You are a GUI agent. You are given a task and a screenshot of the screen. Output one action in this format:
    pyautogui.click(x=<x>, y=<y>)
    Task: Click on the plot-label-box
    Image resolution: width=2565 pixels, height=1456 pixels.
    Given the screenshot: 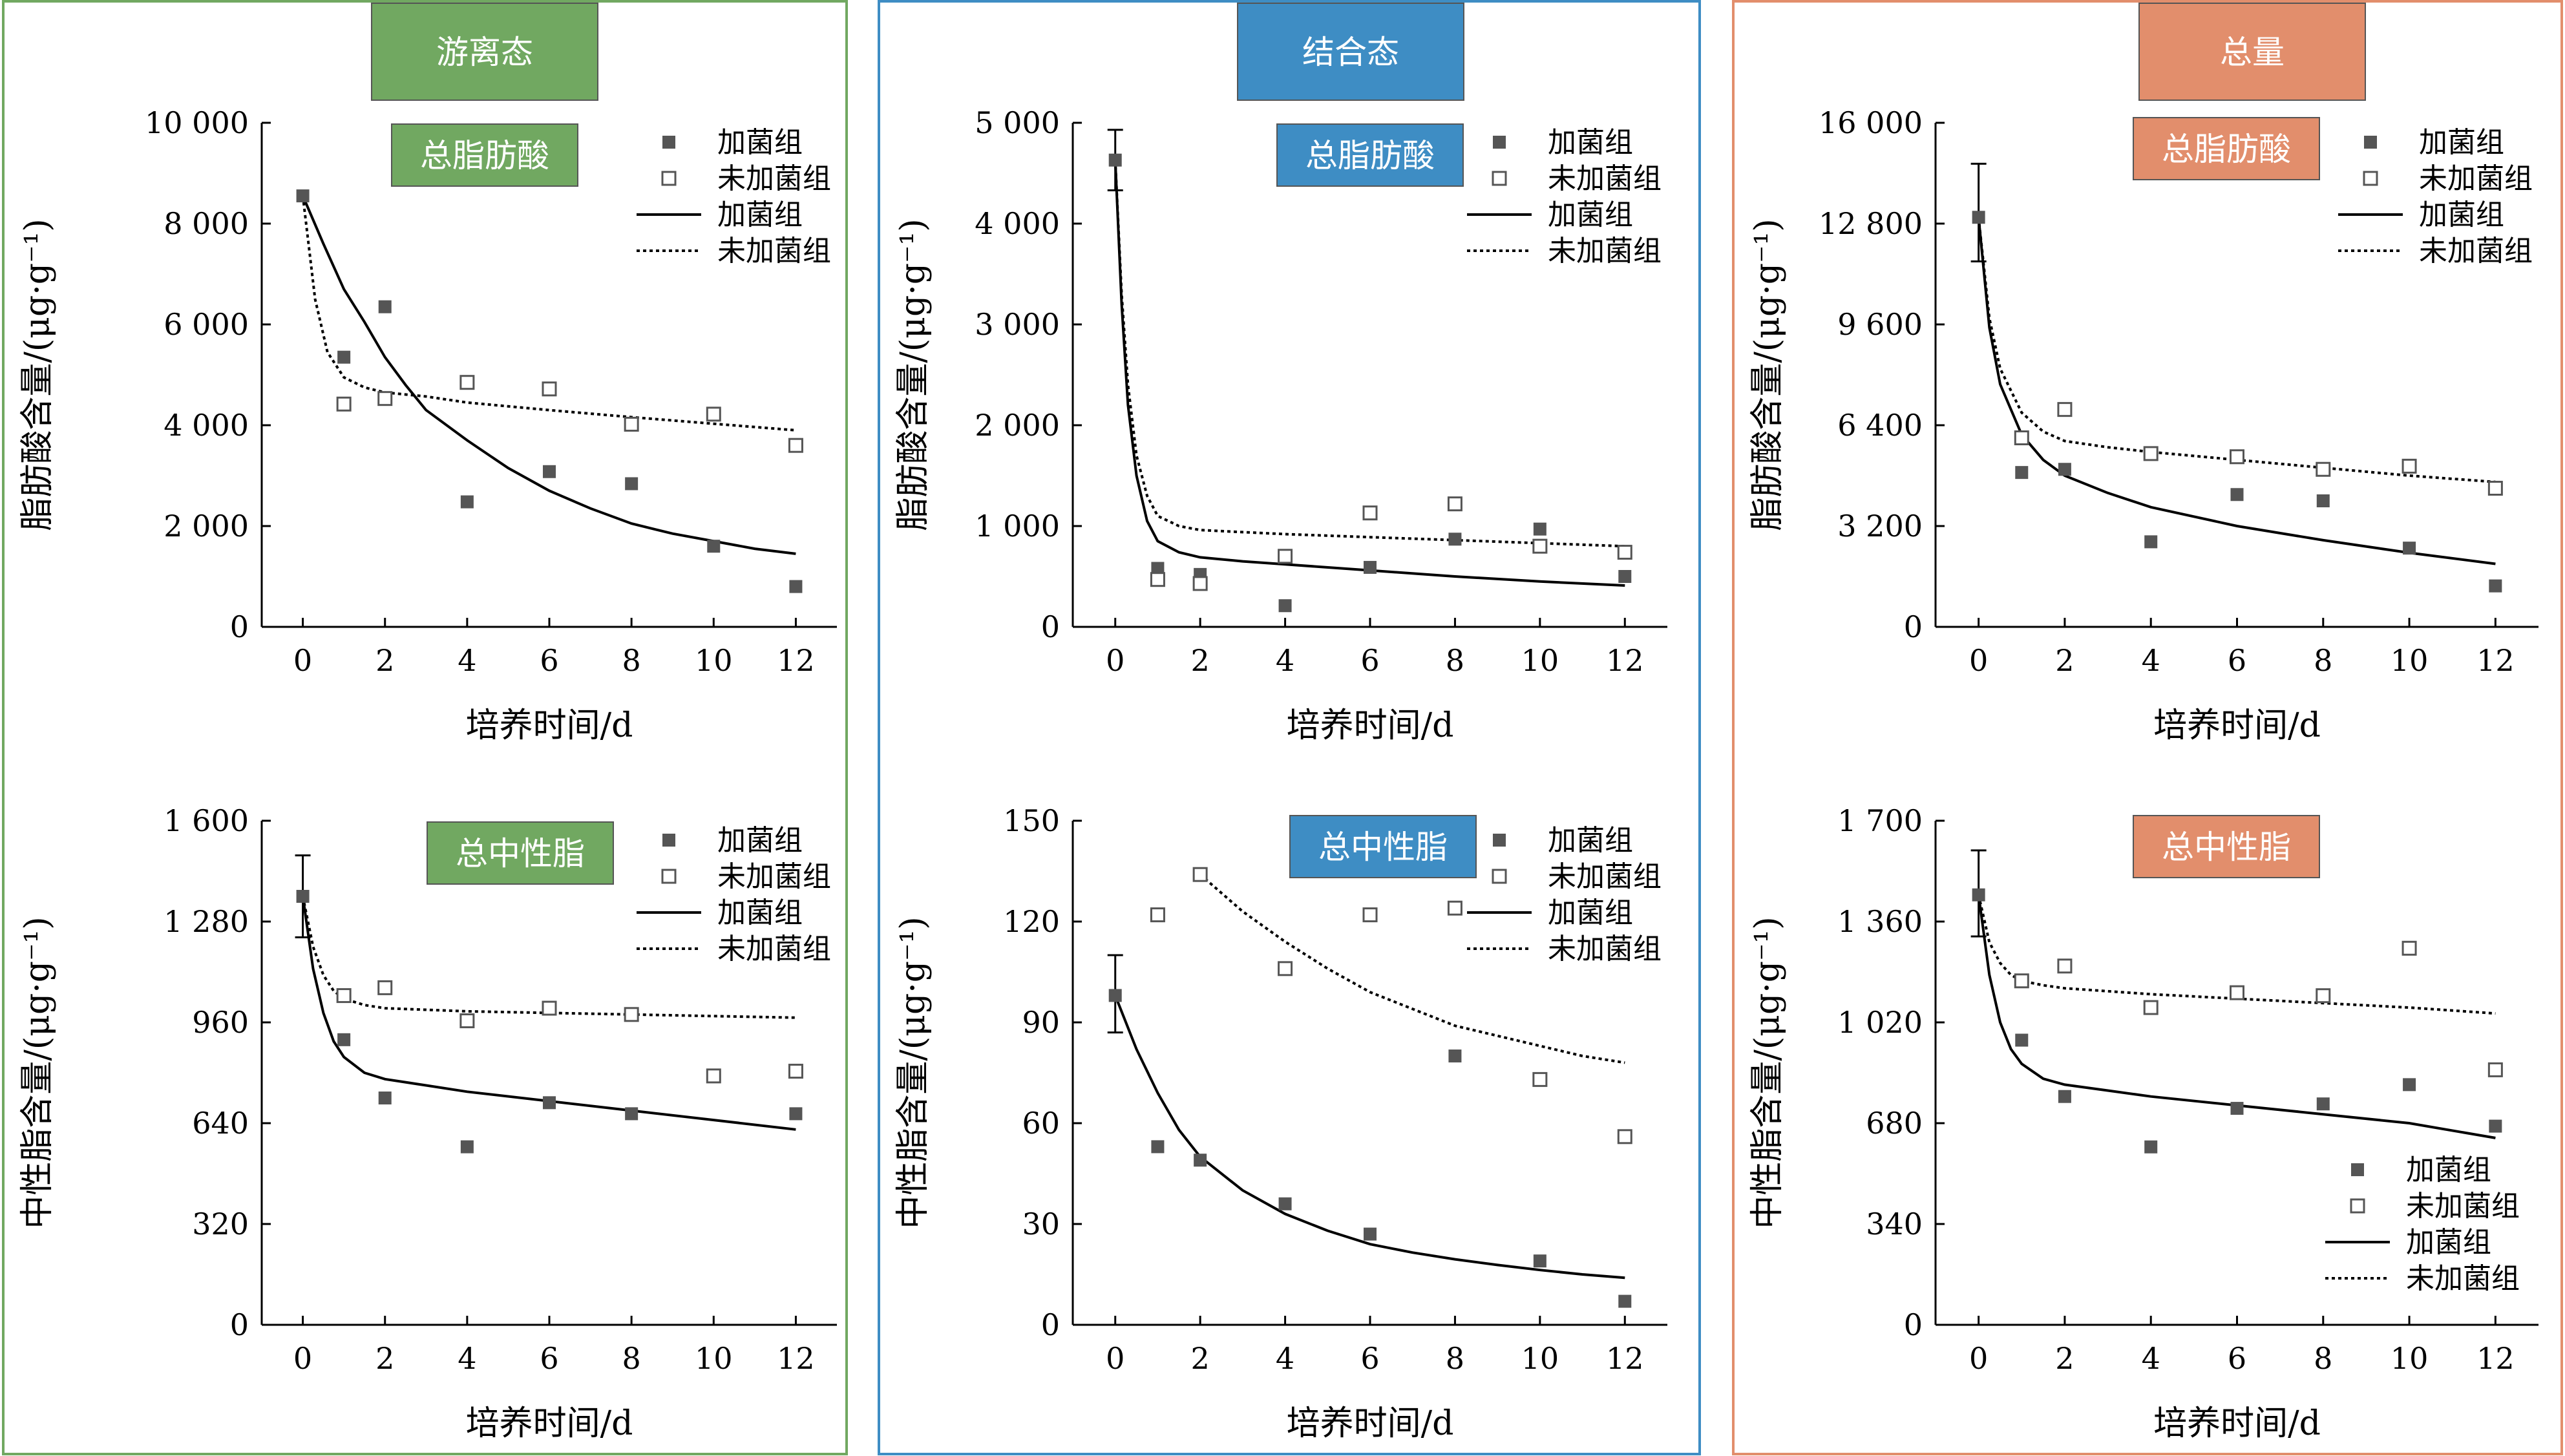 What is the action you would take?
    pyautogui.click(x=1370, y=155)
    